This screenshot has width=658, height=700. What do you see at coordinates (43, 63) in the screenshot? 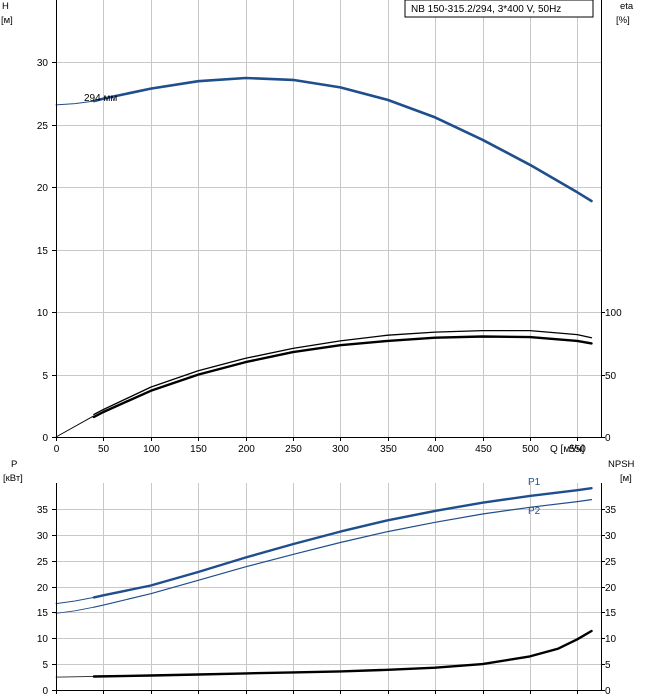
I see `top-left-tick-label: 30` at bounding box center [43, 63].